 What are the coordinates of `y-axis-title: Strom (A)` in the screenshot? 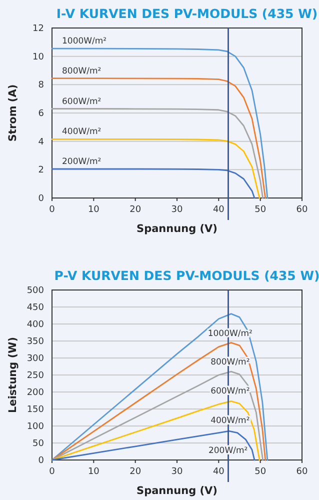 It's located at (13, 113).